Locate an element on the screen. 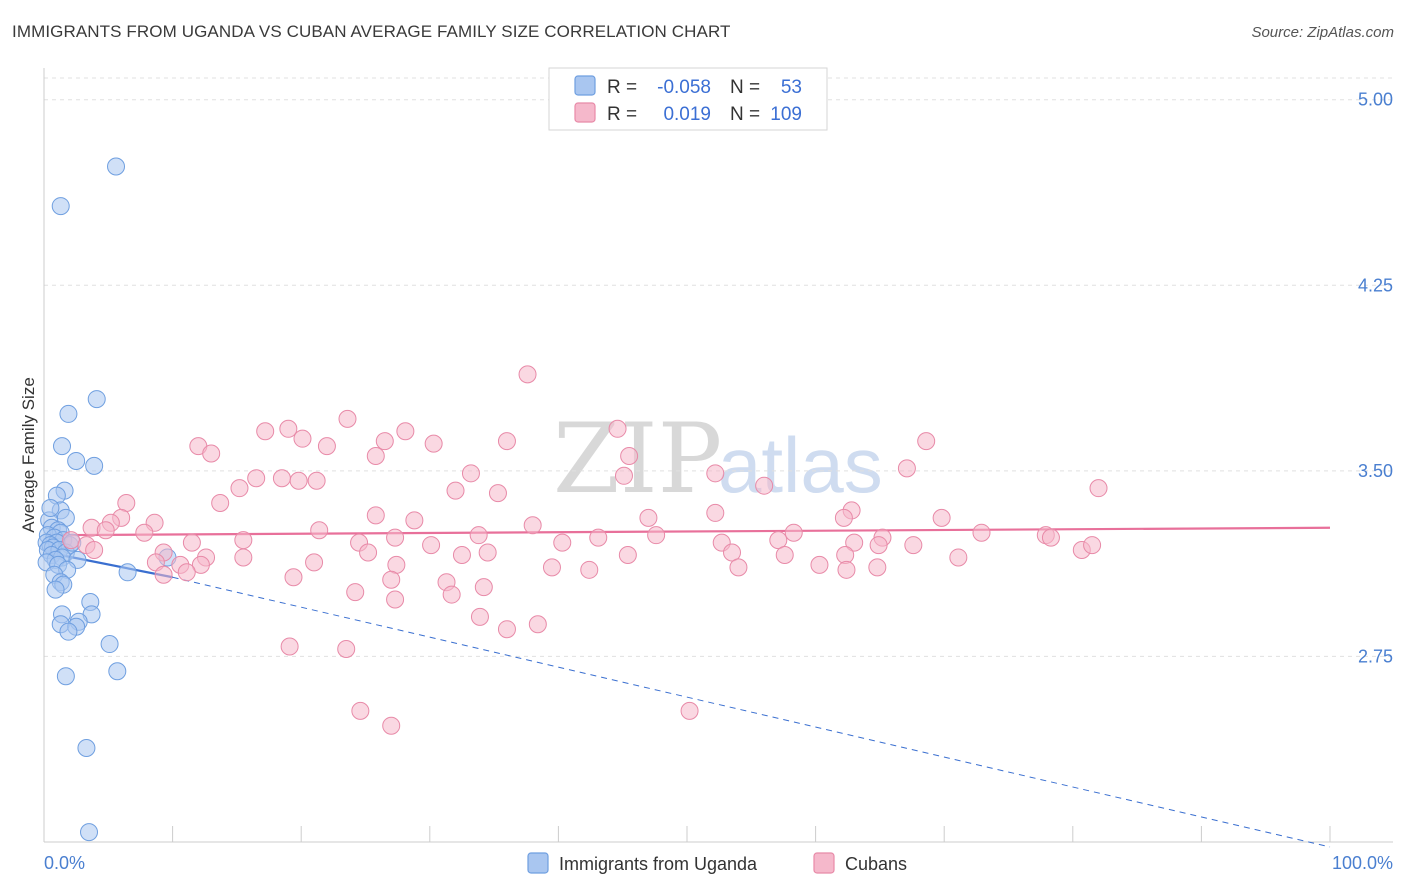  legend-n-value-1: 53 is located at coordinates (791, 87).